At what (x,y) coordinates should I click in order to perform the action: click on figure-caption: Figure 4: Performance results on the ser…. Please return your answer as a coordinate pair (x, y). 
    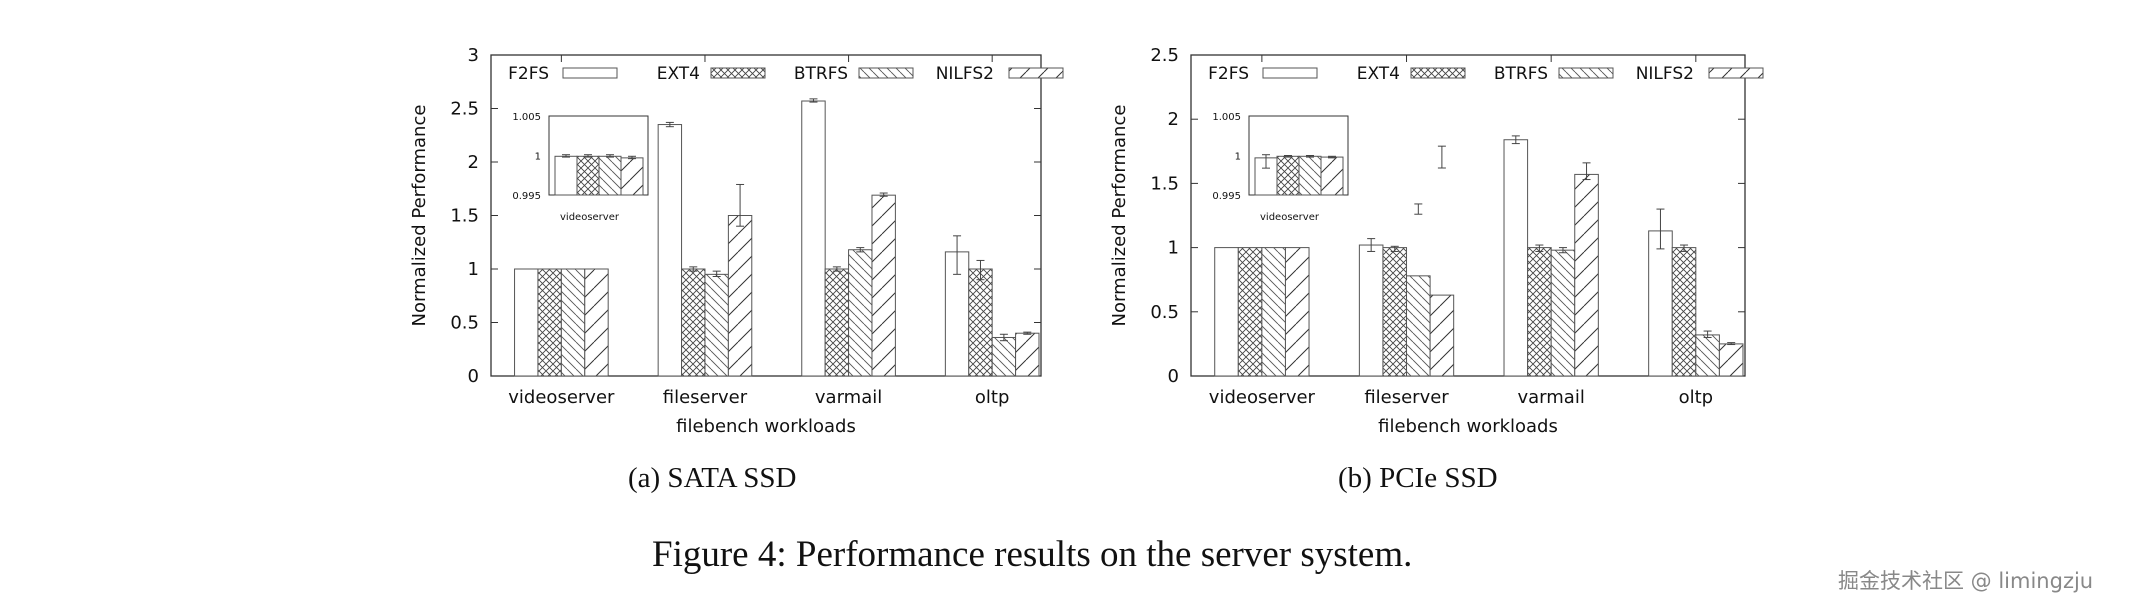
    Looking at the image, I should click on (1032, 554).